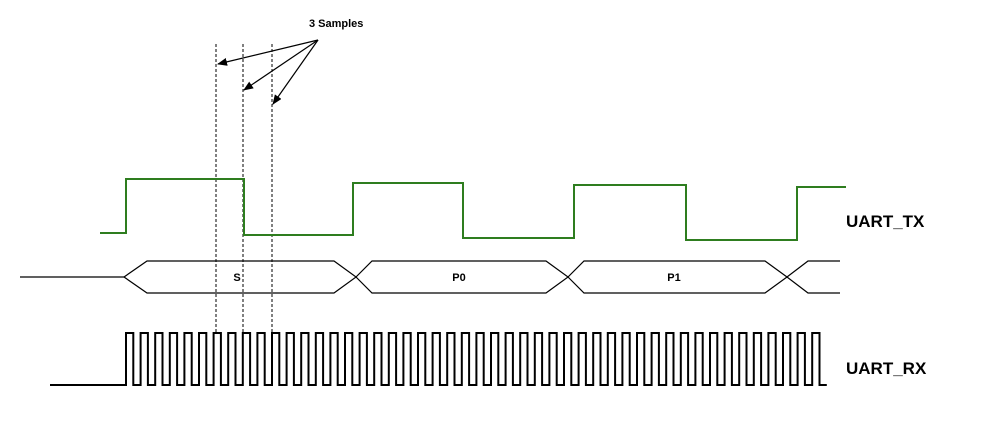 Image resolution: width=993 pixels, height=443 pixels. What do you see at coordinates (458, 278) in the screenshot?
I see `bus-segment-p0: P0` at bounding box center [458, 278].